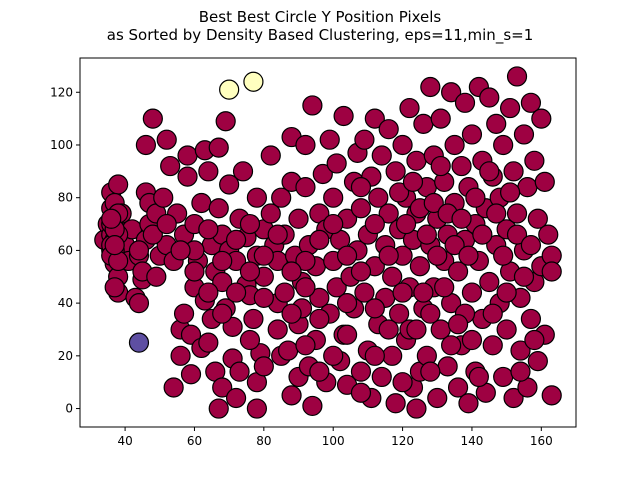 This screenshot has width=640, height=480. Describe the element at coordinates (320, 17) in the screenshot. I see `chart-title-line1: Best Best Circle Y Position Pixels` at that location.